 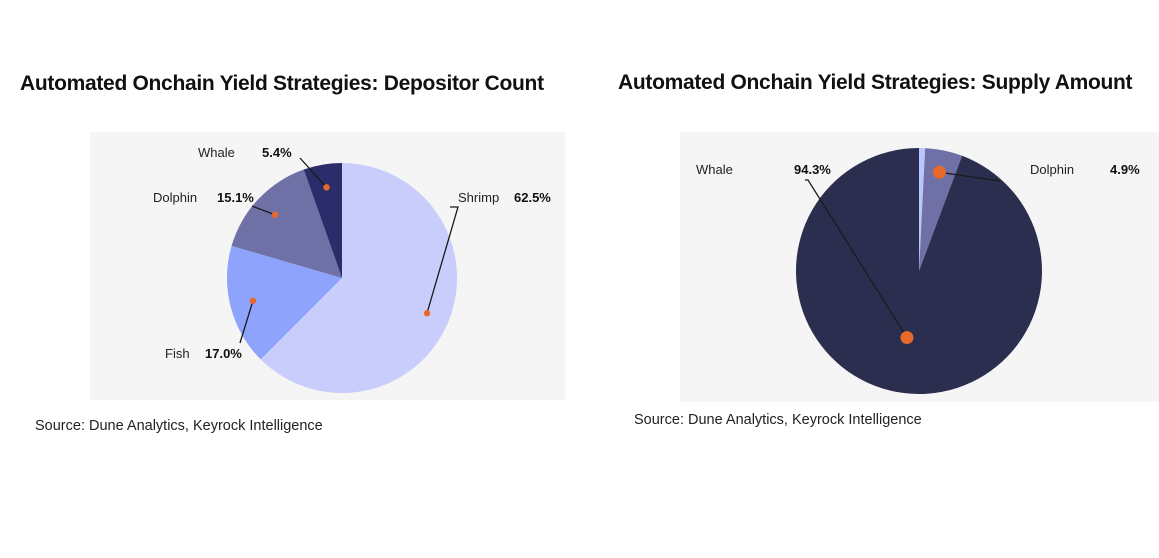 What do you see at coordinates (478, 197) in the screenshot?
I see `slice-label-shrimp: Shrimp` at bounding box center [478, 197].